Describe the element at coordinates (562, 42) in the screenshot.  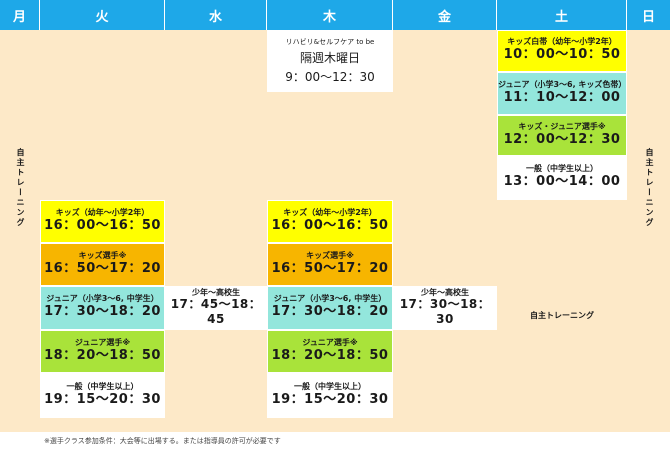
I see `class-label: キッズ白帯（幼年〜小学2年）` at that location.